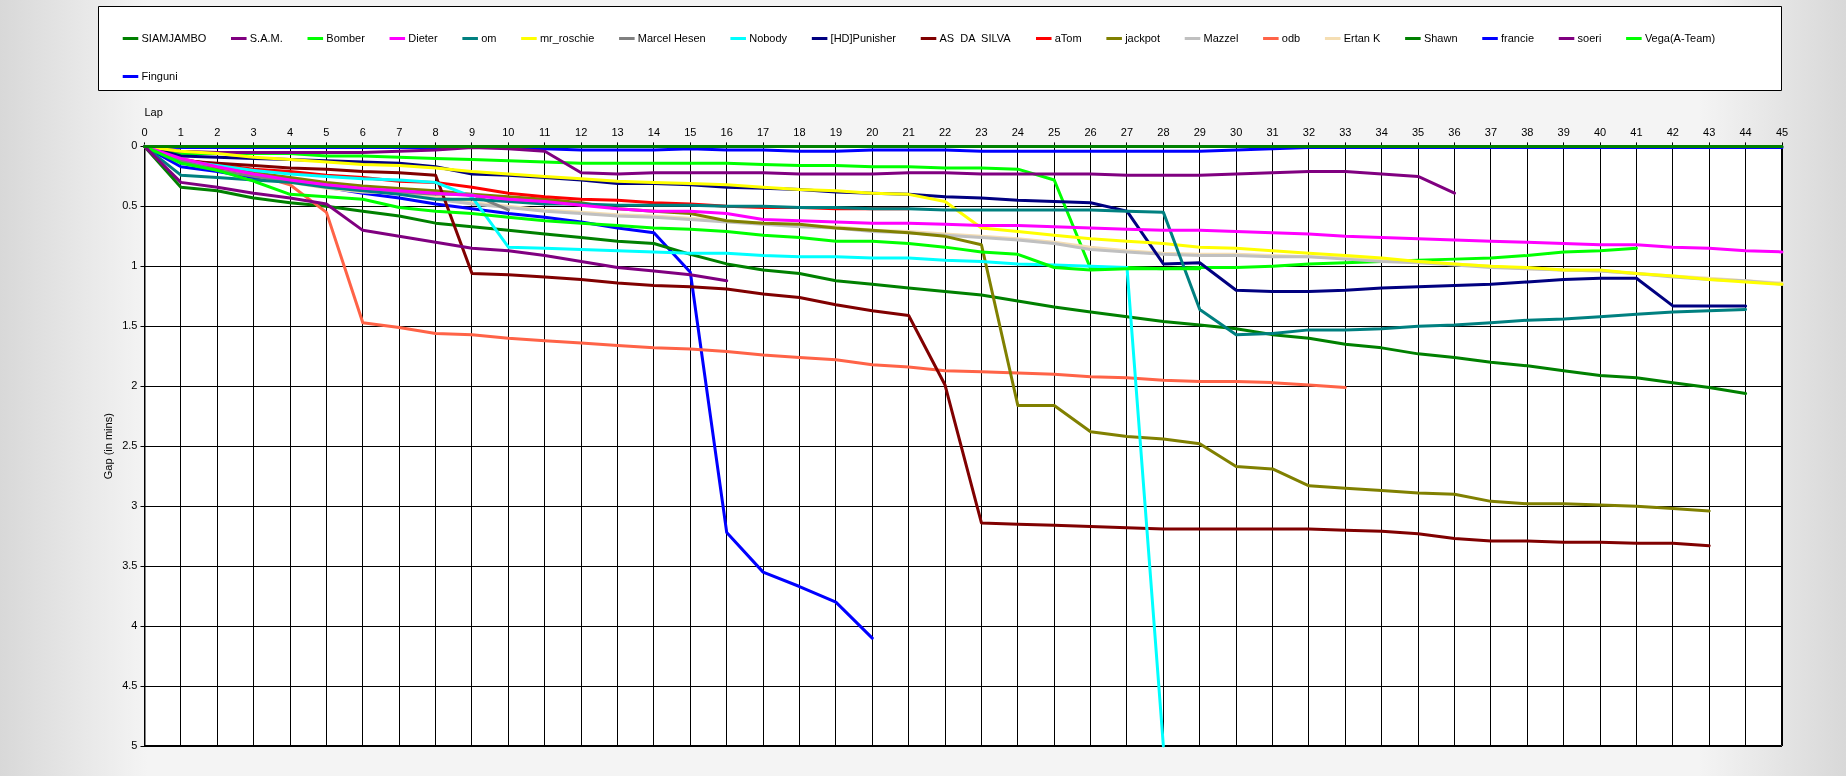 This screenshot has height=776, width=1846. Describe the element at coordinates (134, 265) in the screenshot. I see `y-tick-label: 1` at that location.